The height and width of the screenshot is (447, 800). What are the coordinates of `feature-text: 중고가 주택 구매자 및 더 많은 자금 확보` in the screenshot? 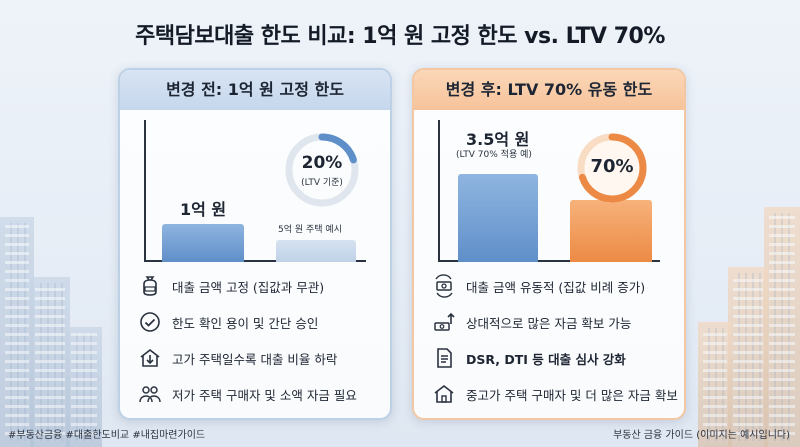 It's located at (572, 395).